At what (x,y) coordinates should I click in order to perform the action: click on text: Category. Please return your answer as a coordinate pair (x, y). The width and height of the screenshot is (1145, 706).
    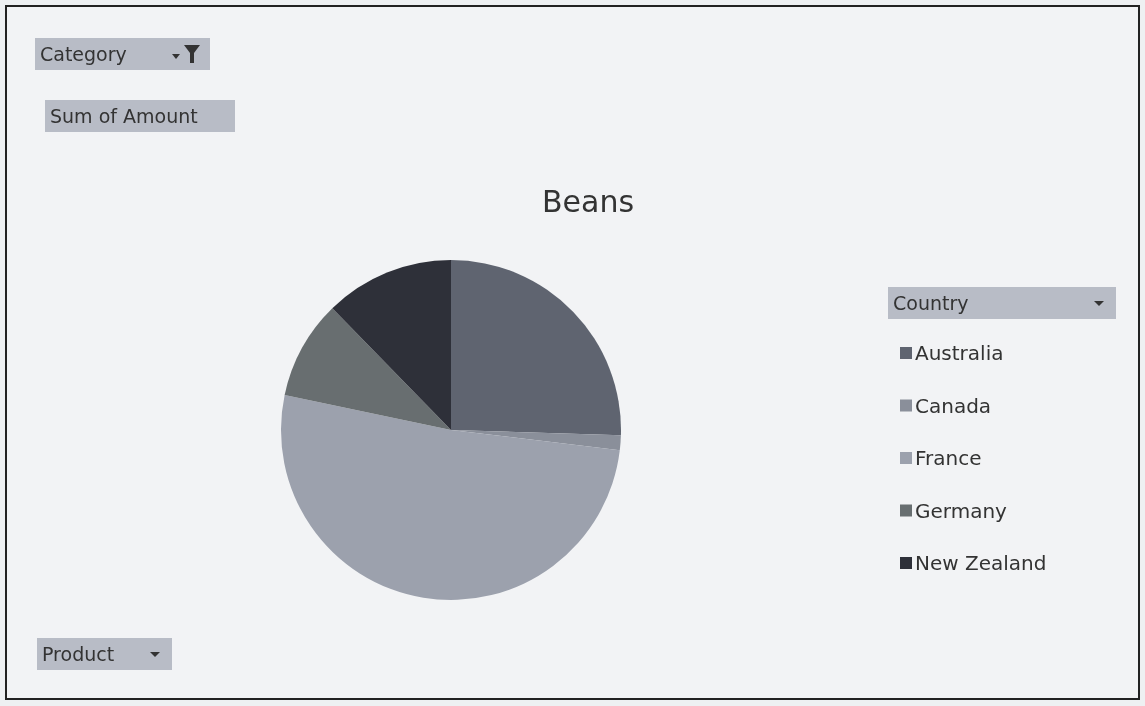
    Looking at the image, I should click on (83, 54).